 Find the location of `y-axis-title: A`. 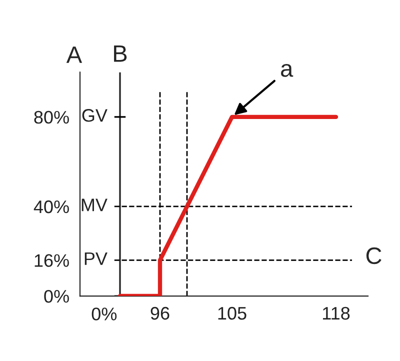

y-axis-title: A is located at coordinates (74, 54).